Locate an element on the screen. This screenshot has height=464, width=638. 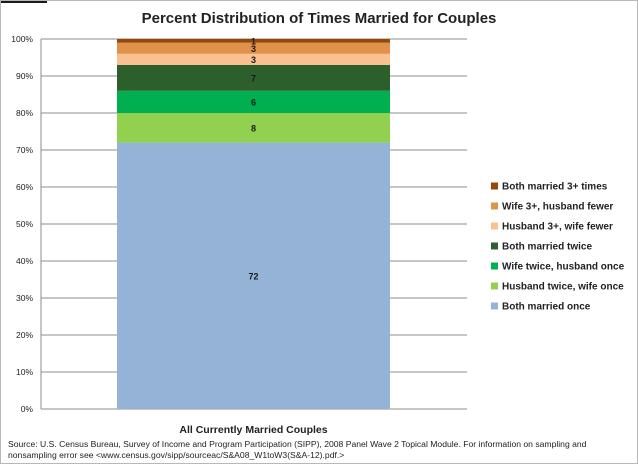
y-tick-label: 20% is located at coordinates (24, 335).